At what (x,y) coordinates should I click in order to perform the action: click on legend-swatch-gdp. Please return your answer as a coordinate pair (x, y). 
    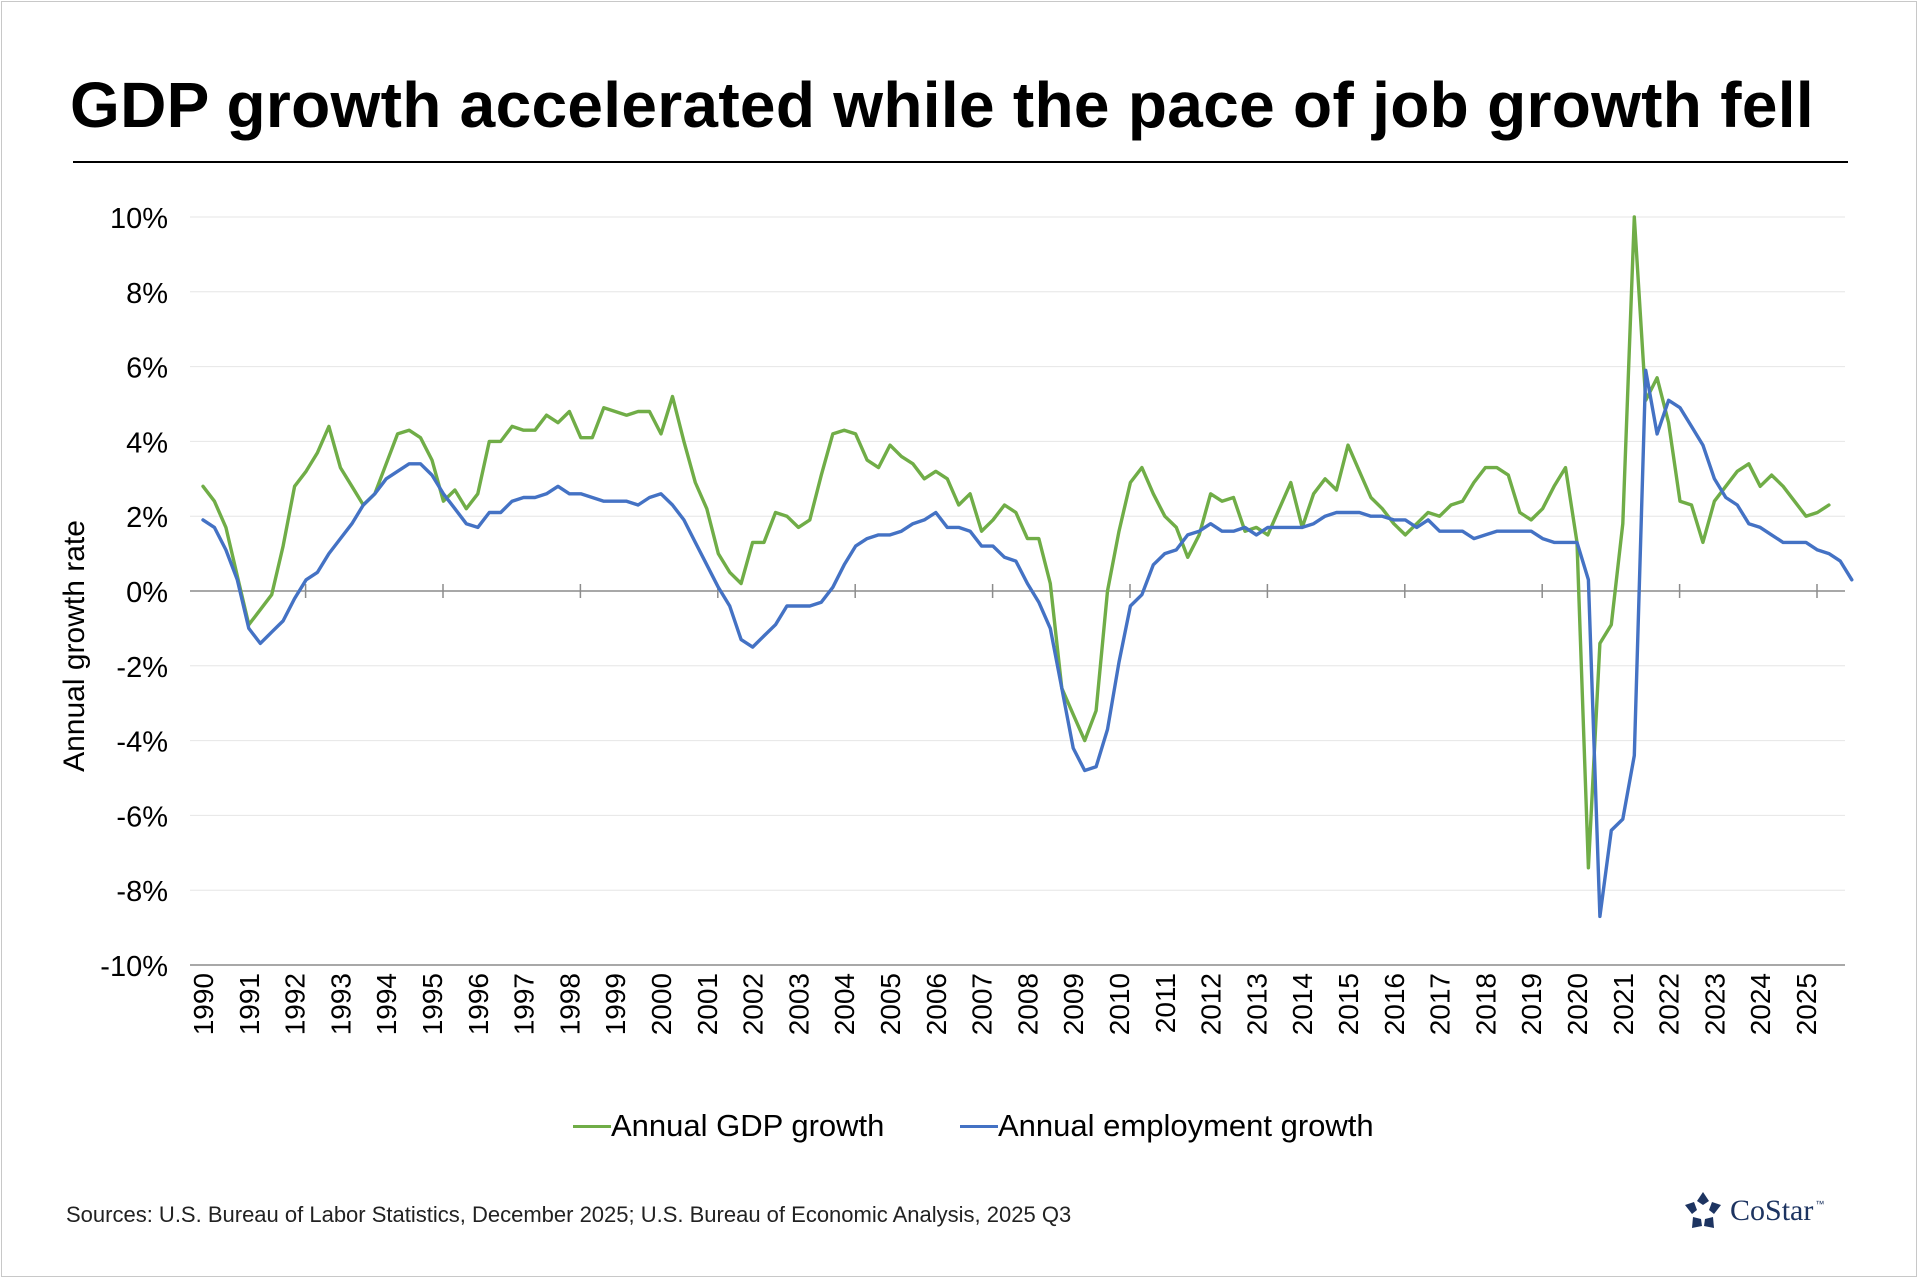
    Looking at the image, I should click on (592, 1126).